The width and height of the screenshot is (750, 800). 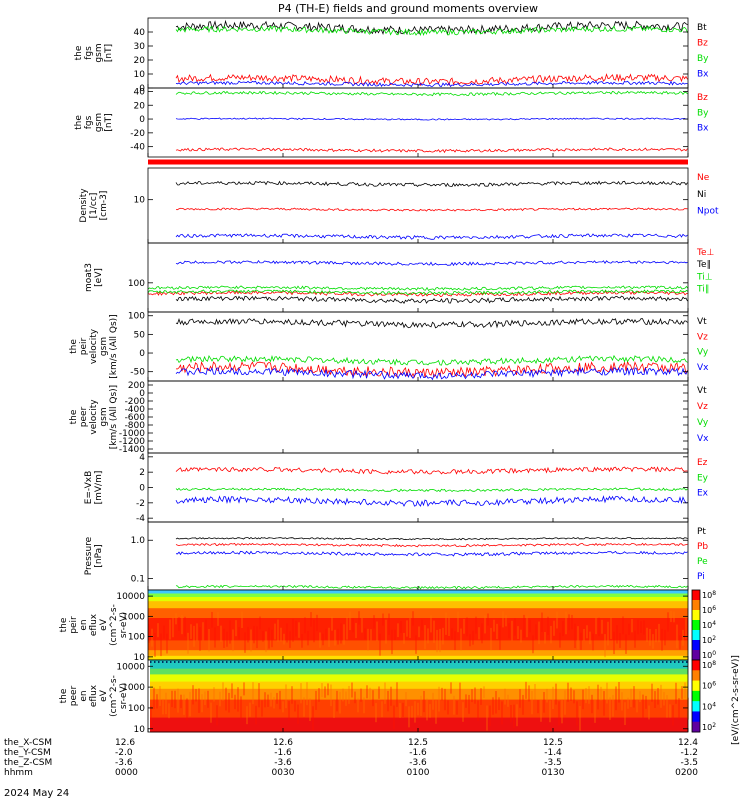 What do you see at coordinates (132, 442) in the screenshot?
I see `ytick-label: -1200` at bounding box center [132, 442].